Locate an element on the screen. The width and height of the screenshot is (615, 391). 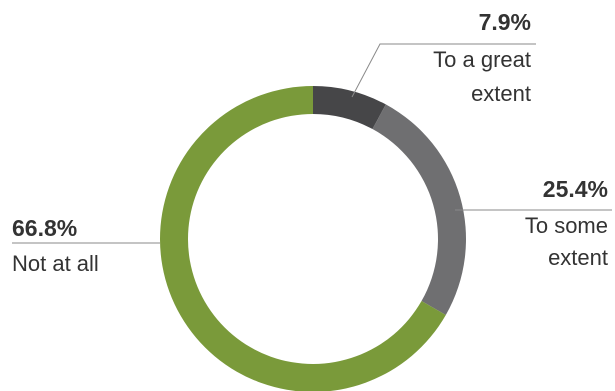
slice-category-label-1-line-1: extent is located at coordinates (578, 257).